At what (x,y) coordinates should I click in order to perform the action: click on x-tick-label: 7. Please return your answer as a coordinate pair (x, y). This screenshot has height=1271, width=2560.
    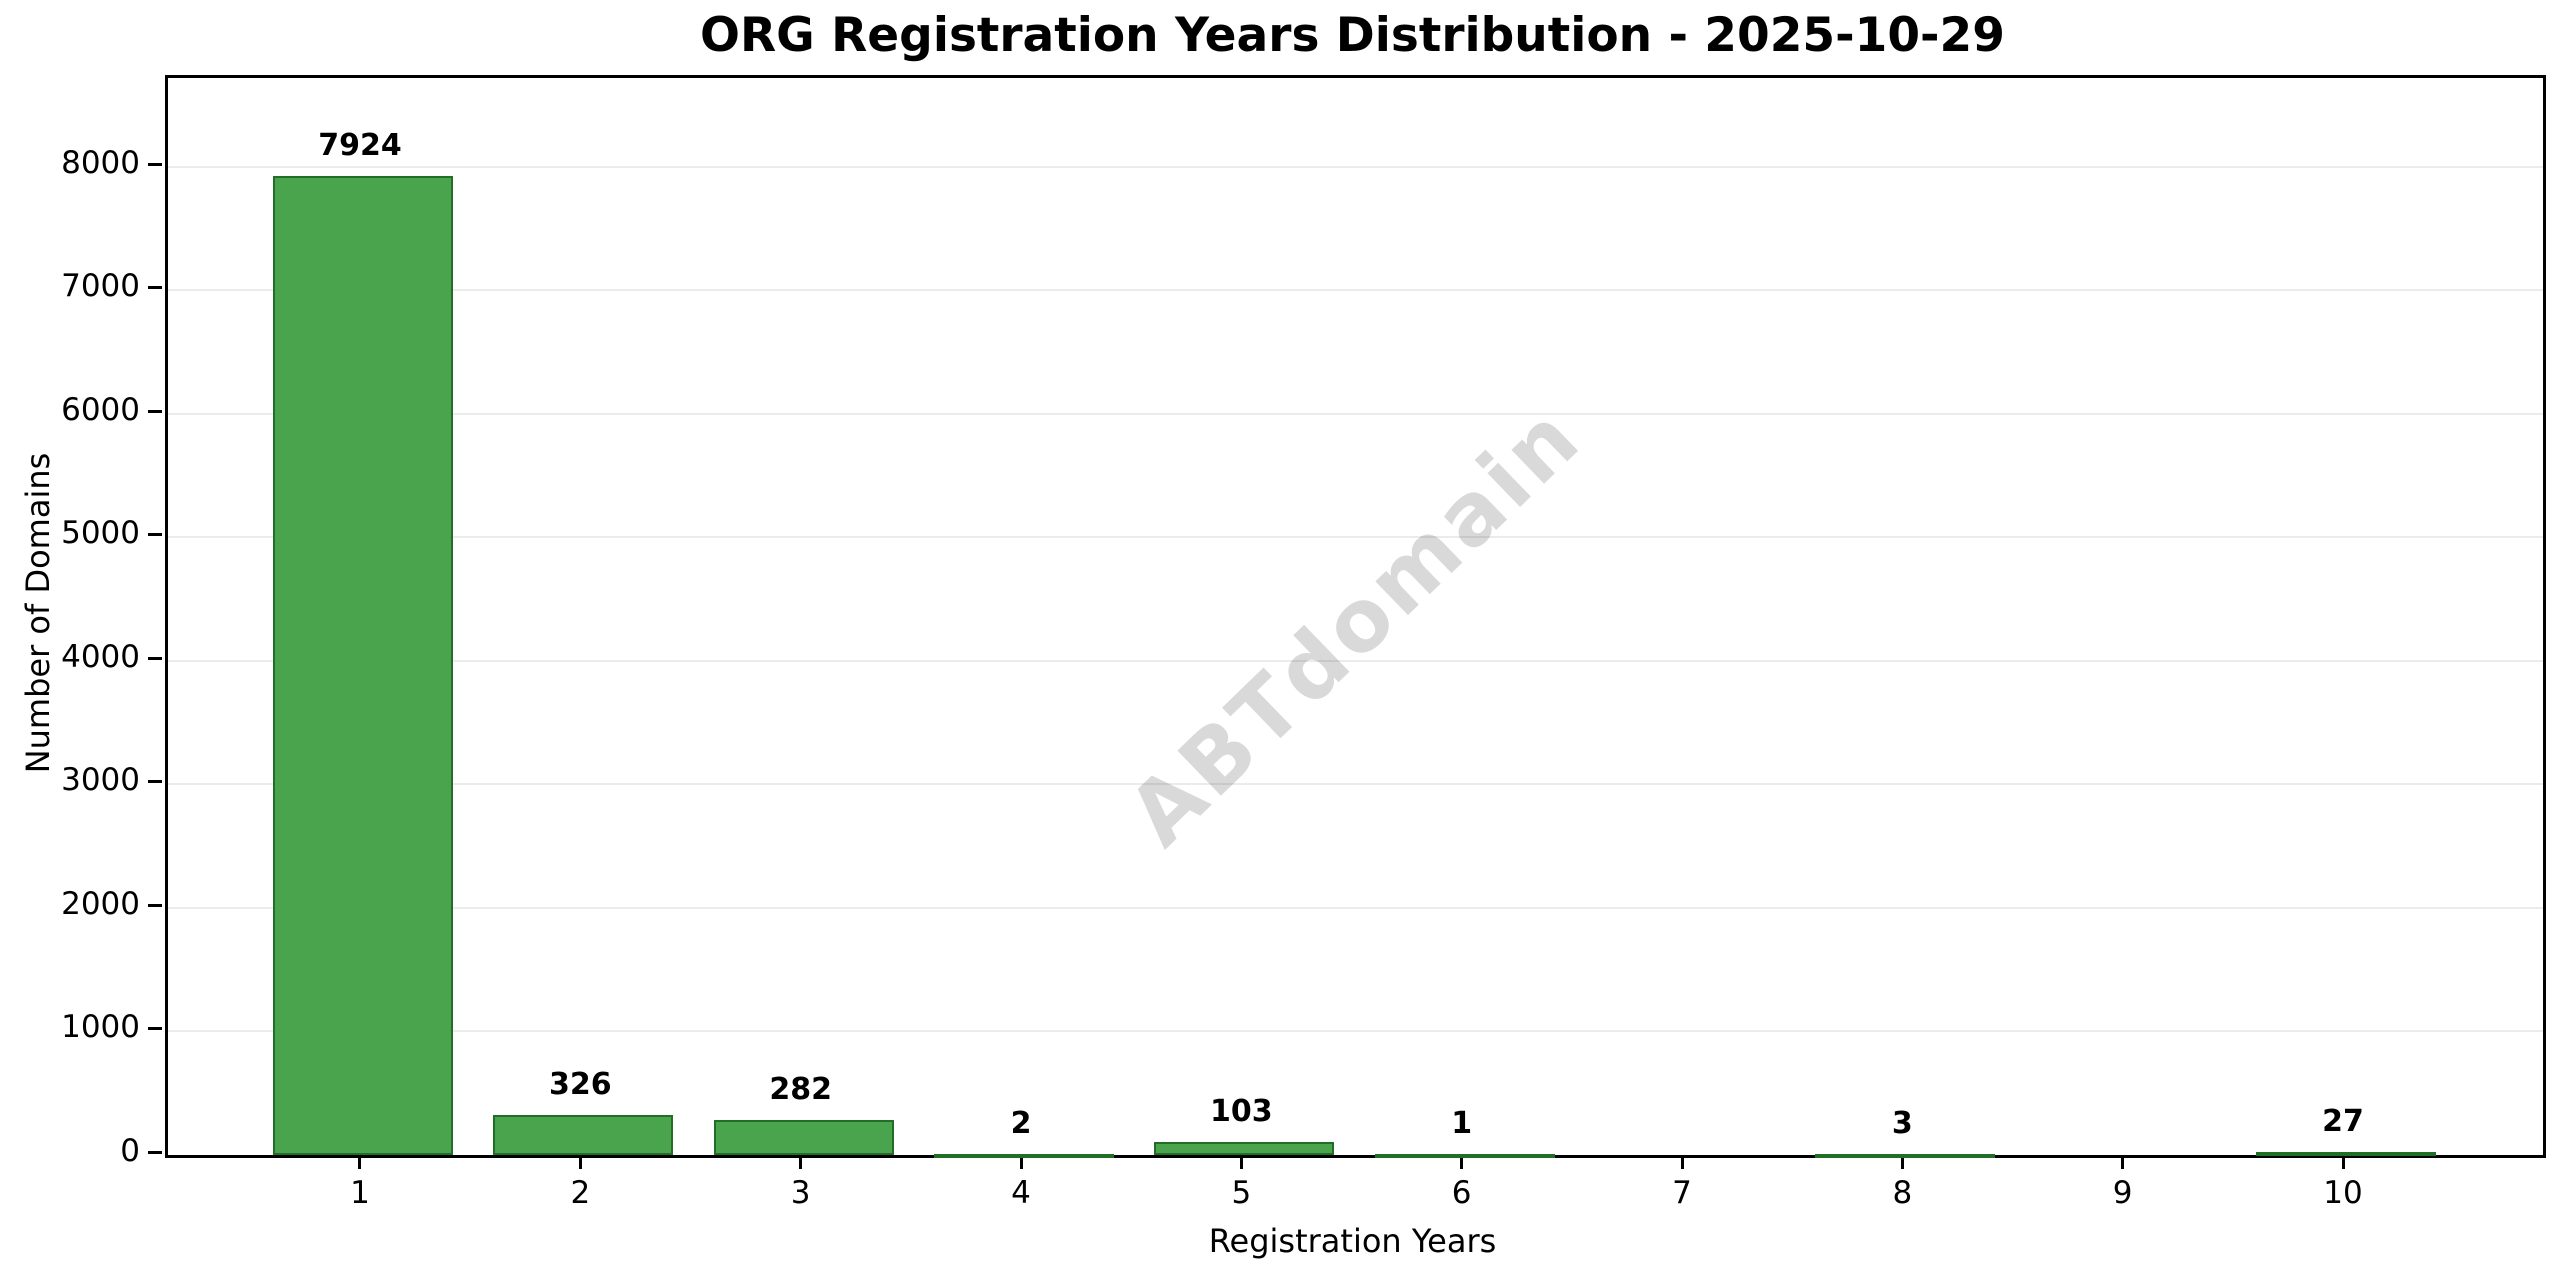
    Looking at the image, I should click on (1682, 1193).